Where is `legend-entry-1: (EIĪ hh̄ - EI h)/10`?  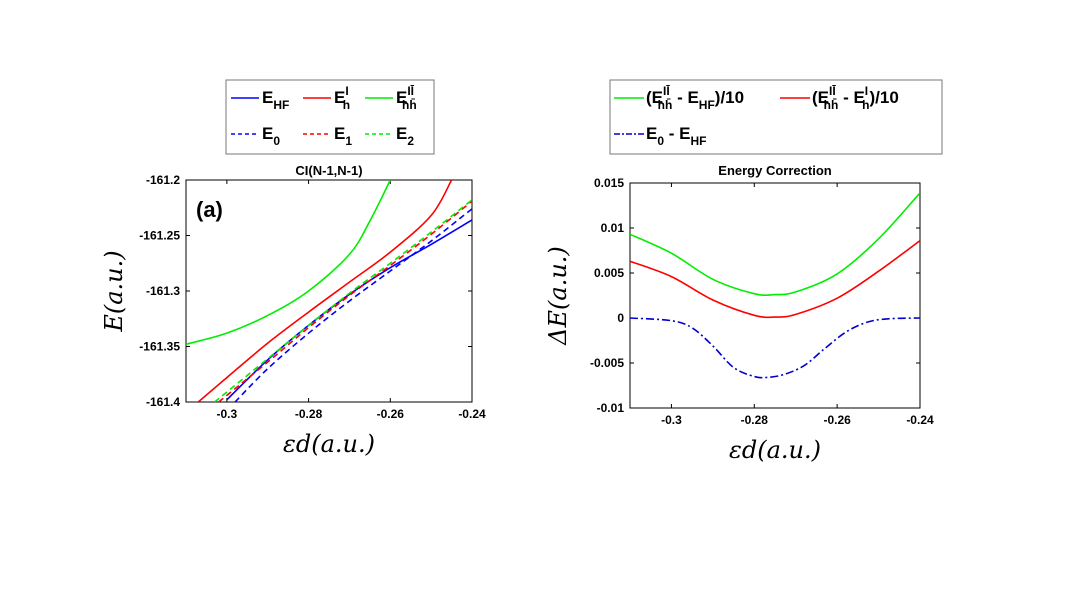
legend-entry-1: (EIĪ hh̄ - EI h)/10 is located at coordinates (855, 98).